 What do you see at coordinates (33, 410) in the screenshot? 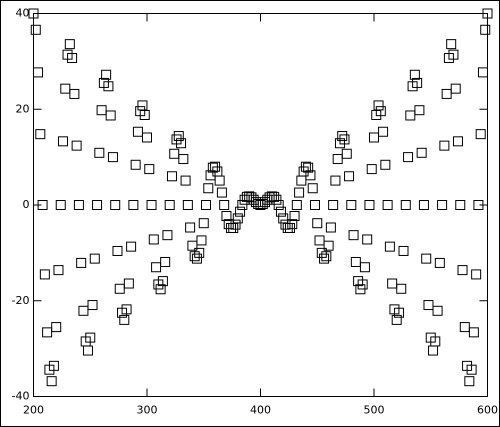
I see `x-tick-label: 200` at bounding box center [33, 410].